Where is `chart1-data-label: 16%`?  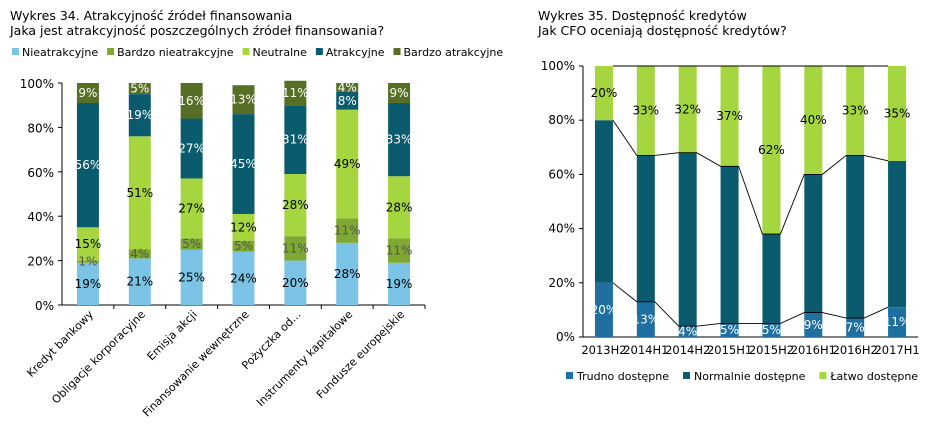 chart1-data-label: 16% is located at coordinates (191, 101).